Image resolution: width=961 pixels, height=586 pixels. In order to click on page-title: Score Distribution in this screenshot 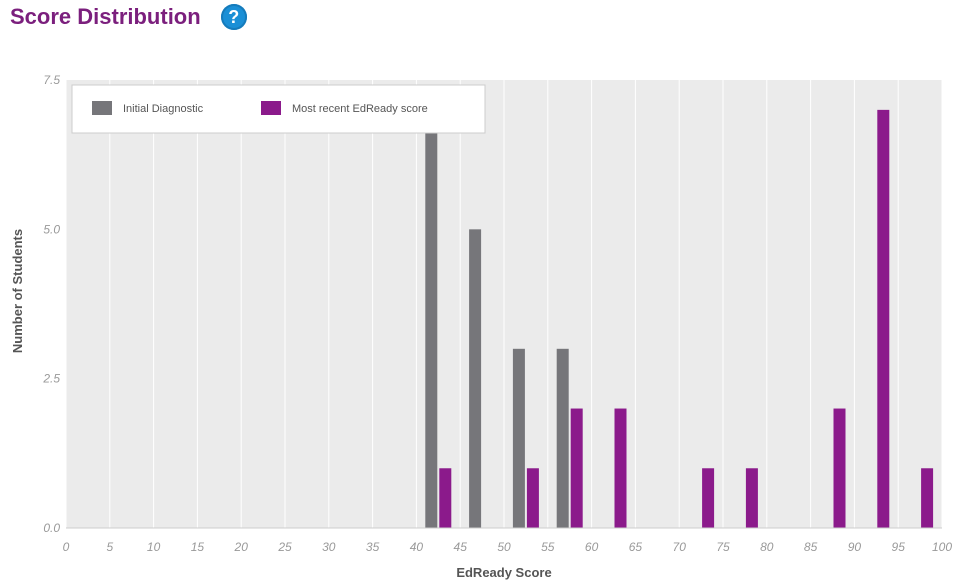, I will do `click(105, 16)`.